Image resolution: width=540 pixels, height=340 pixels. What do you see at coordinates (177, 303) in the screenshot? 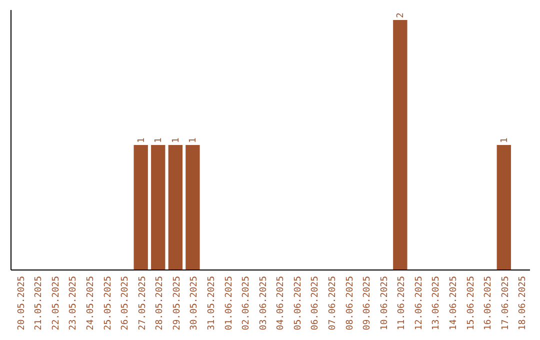
I see `x-tick-label: 29.05.2025` at bounding box center [177, 303].